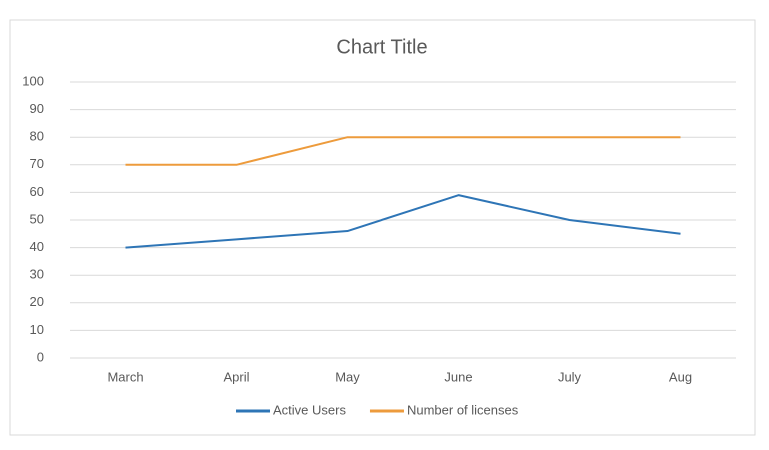 This screenshot has width=769, height=450. I want to click on x-tick-label: Aug, so click(680, 376).